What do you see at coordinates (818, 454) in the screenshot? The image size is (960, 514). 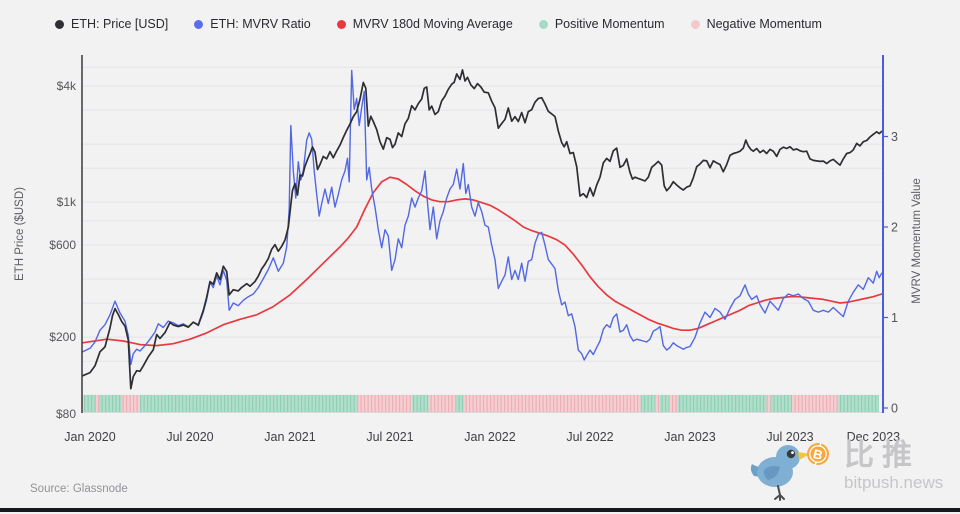 I see `svg-text: B` at bounding box center [818, 454].